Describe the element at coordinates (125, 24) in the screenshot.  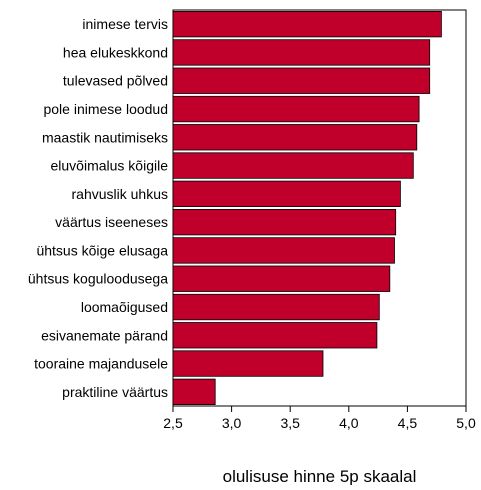
I see `category-label: inimese tervis` at that location.